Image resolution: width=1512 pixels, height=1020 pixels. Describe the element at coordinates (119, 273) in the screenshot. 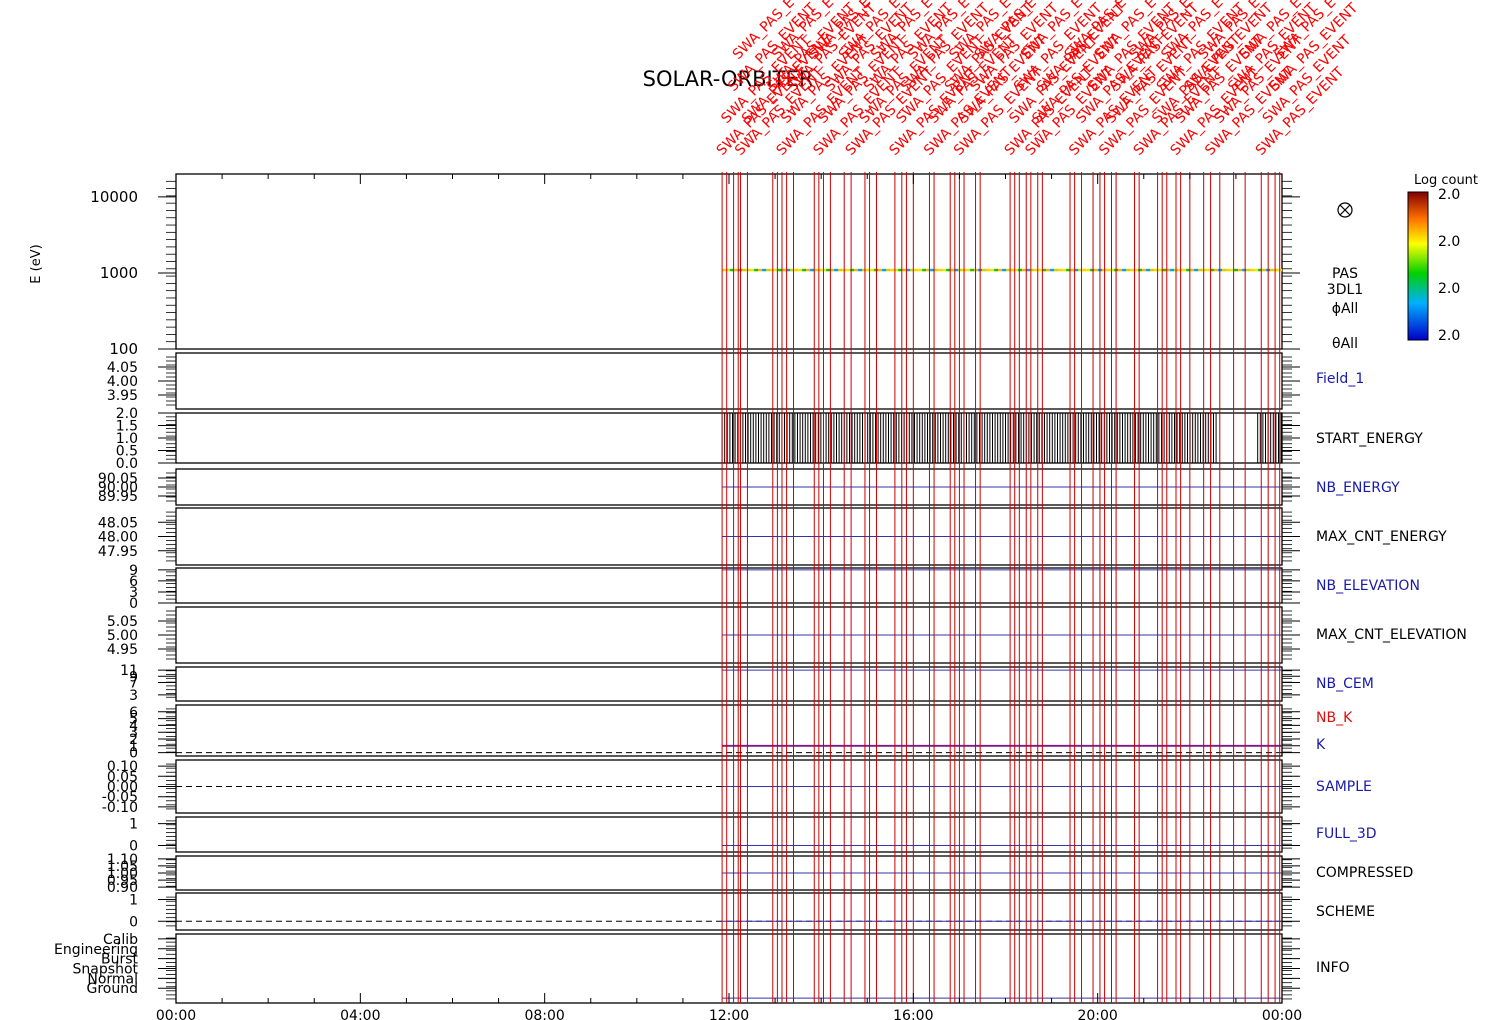

I see `y-tick-label: 1000` at that location.